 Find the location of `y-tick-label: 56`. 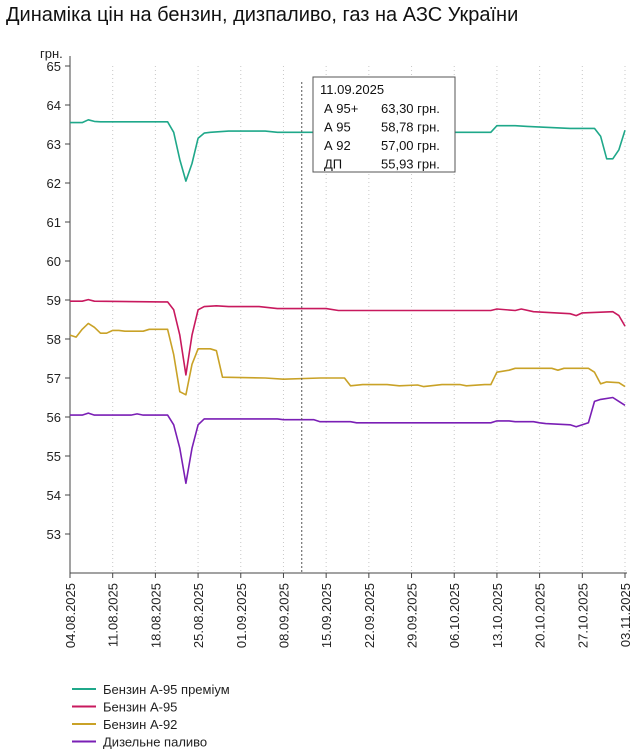

y-tick-label: 56 is located at coordinates (54, 417).